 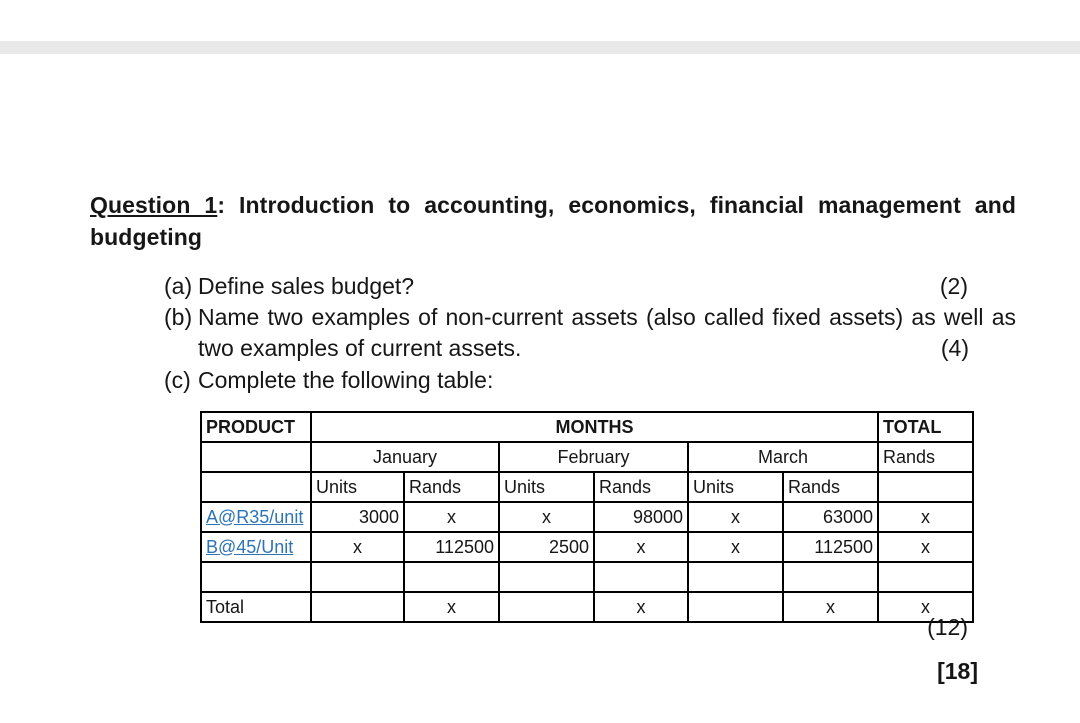 I want to click on cell-b-jan-rands: 112500, so click(x=451, y=547).